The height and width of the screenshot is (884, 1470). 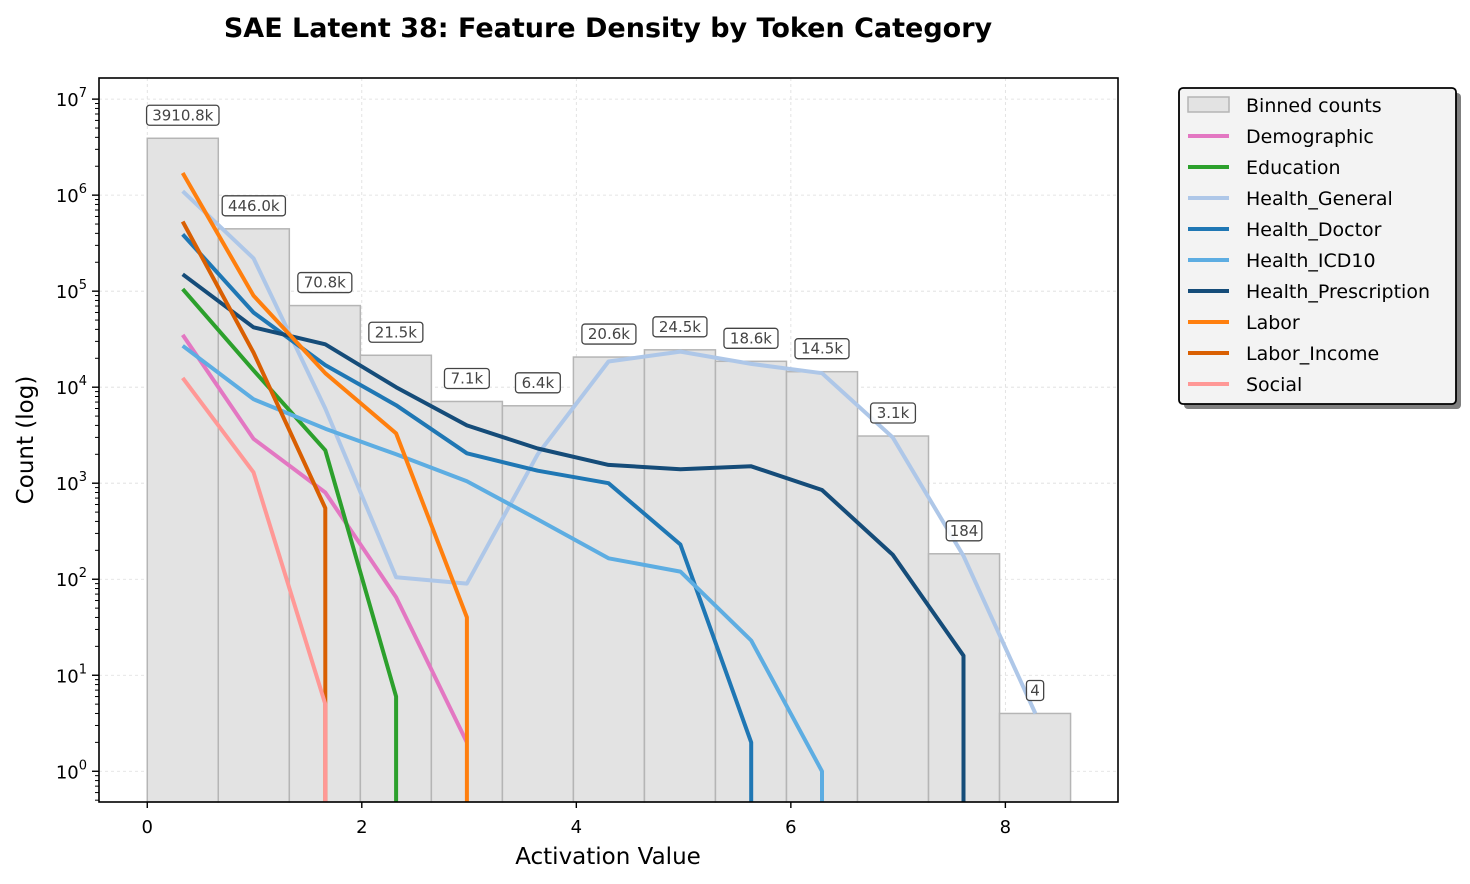 I want to click on svg-text: 24.5k, so click(x=680, y=327).